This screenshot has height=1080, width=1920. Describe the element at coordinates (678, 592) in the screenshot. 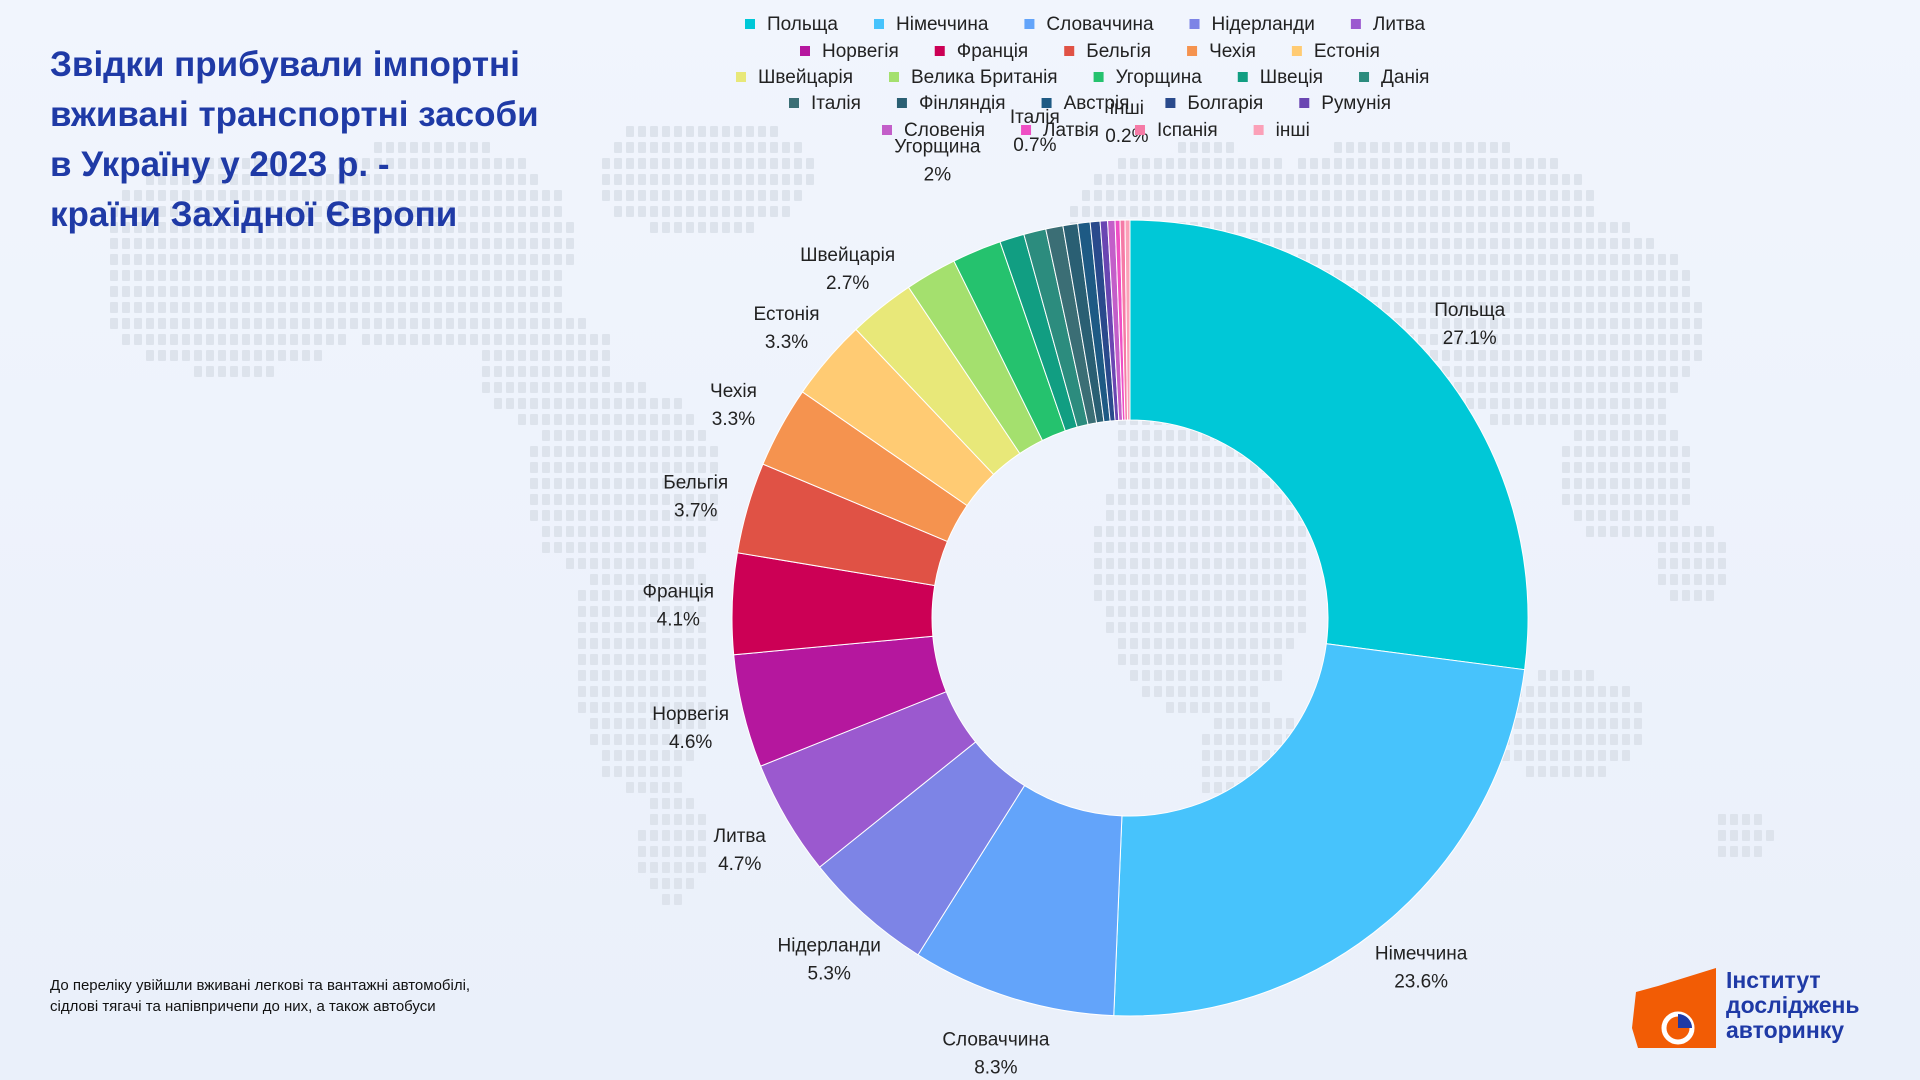

I see `slice-label: Франція` at that location.